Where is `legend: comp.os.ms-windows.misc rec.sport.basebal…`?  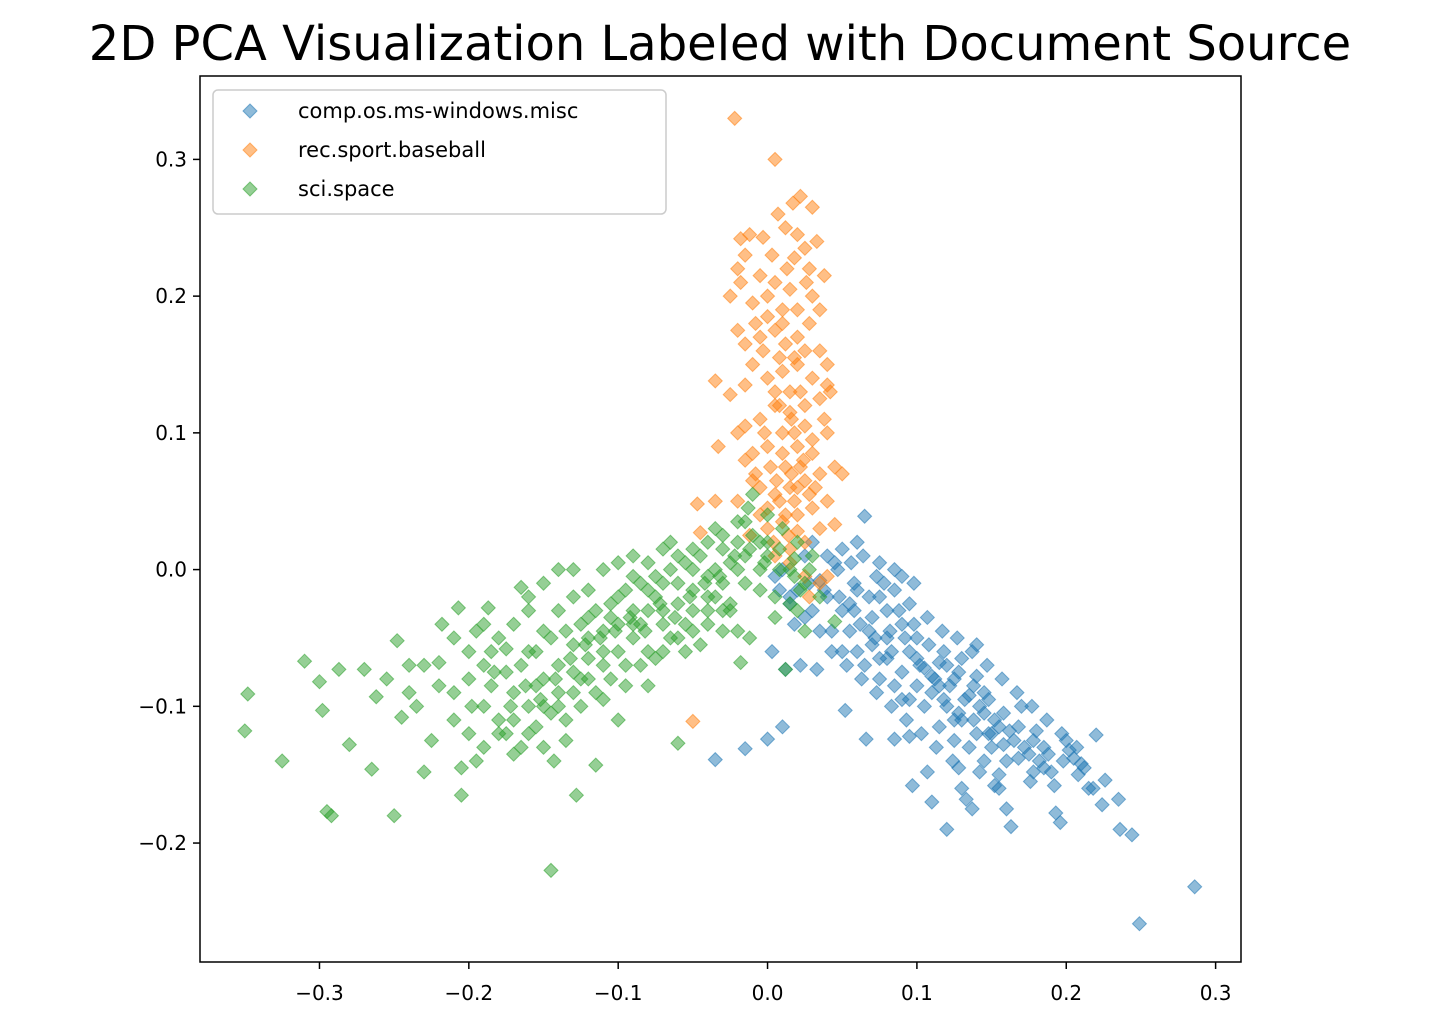 legend: comp.os.ms-windows.misc rec.sport.basebal… is located at coordinates (439, 152).